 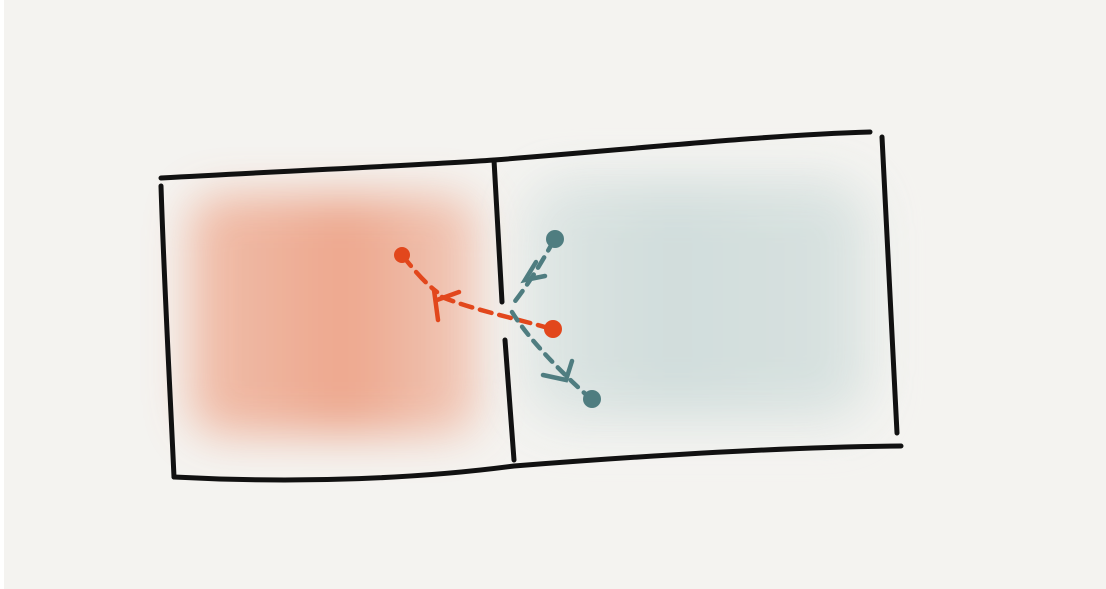 What do you see at coordinates (167, 331) in the screenshot?
I see `outline-left` at bounding box center [167, 331].